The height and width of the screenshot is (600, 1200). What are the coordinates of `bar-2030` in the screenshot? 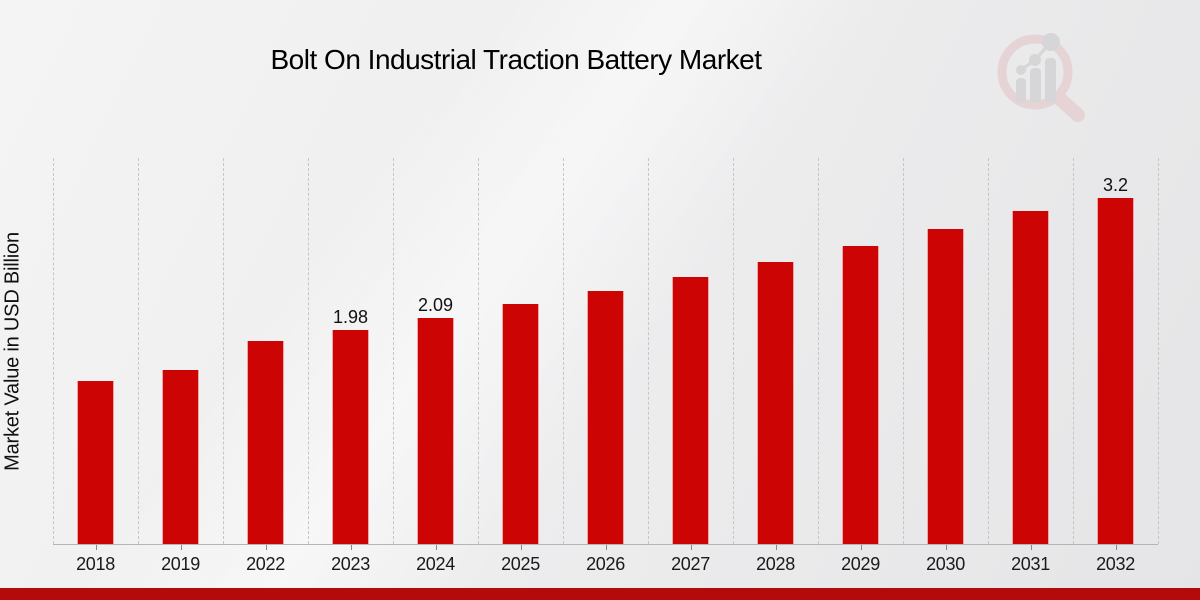 It's located at (945, 386).